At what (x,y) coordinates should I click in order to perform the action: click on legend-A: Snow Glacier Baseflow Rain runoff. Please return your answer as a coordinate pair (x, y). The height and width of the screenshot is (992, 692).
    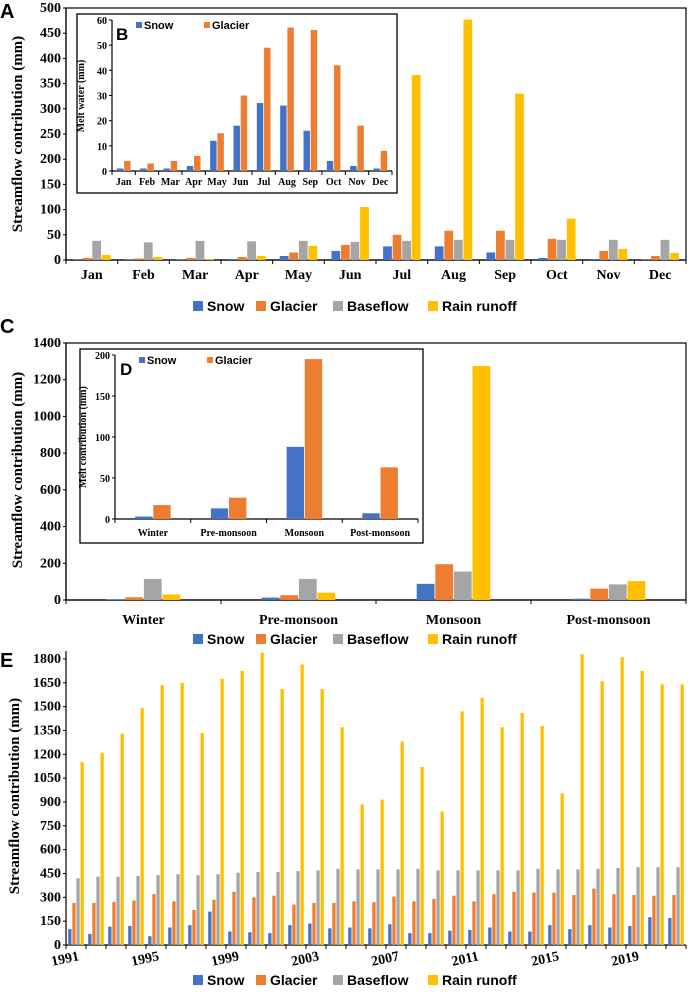
    Looking at the image, I should click on (355, 306).